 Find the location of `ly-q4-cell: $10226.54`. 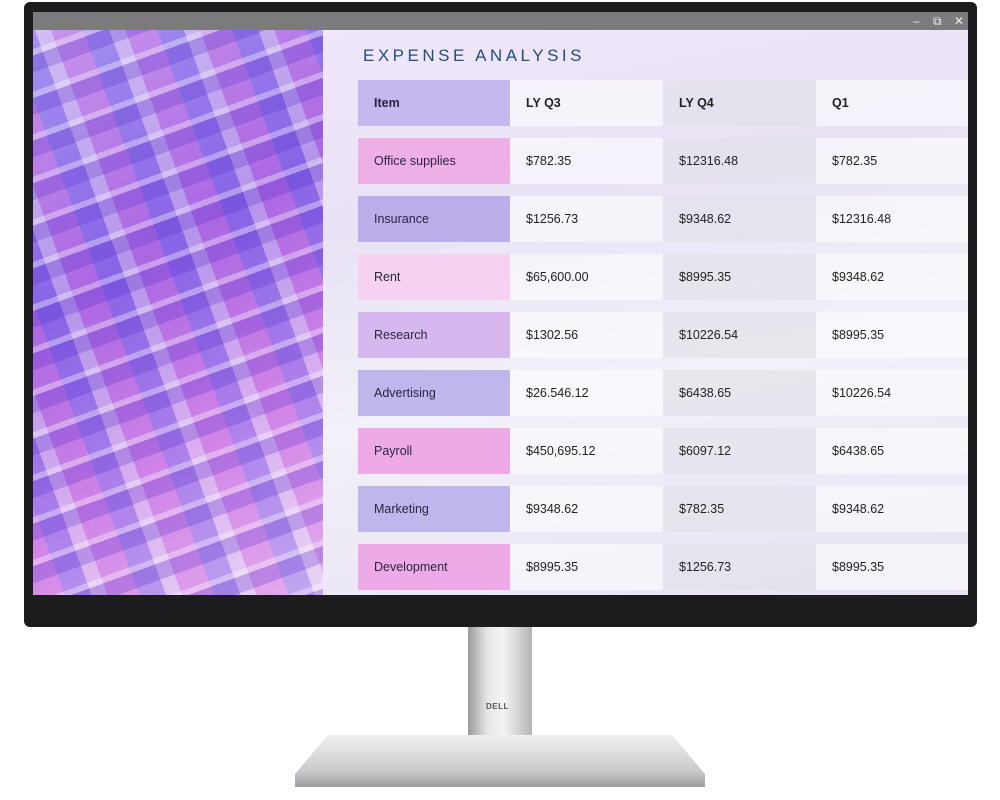

ly-q4-cell: $10226.54 is located at coordinates (739, 335).